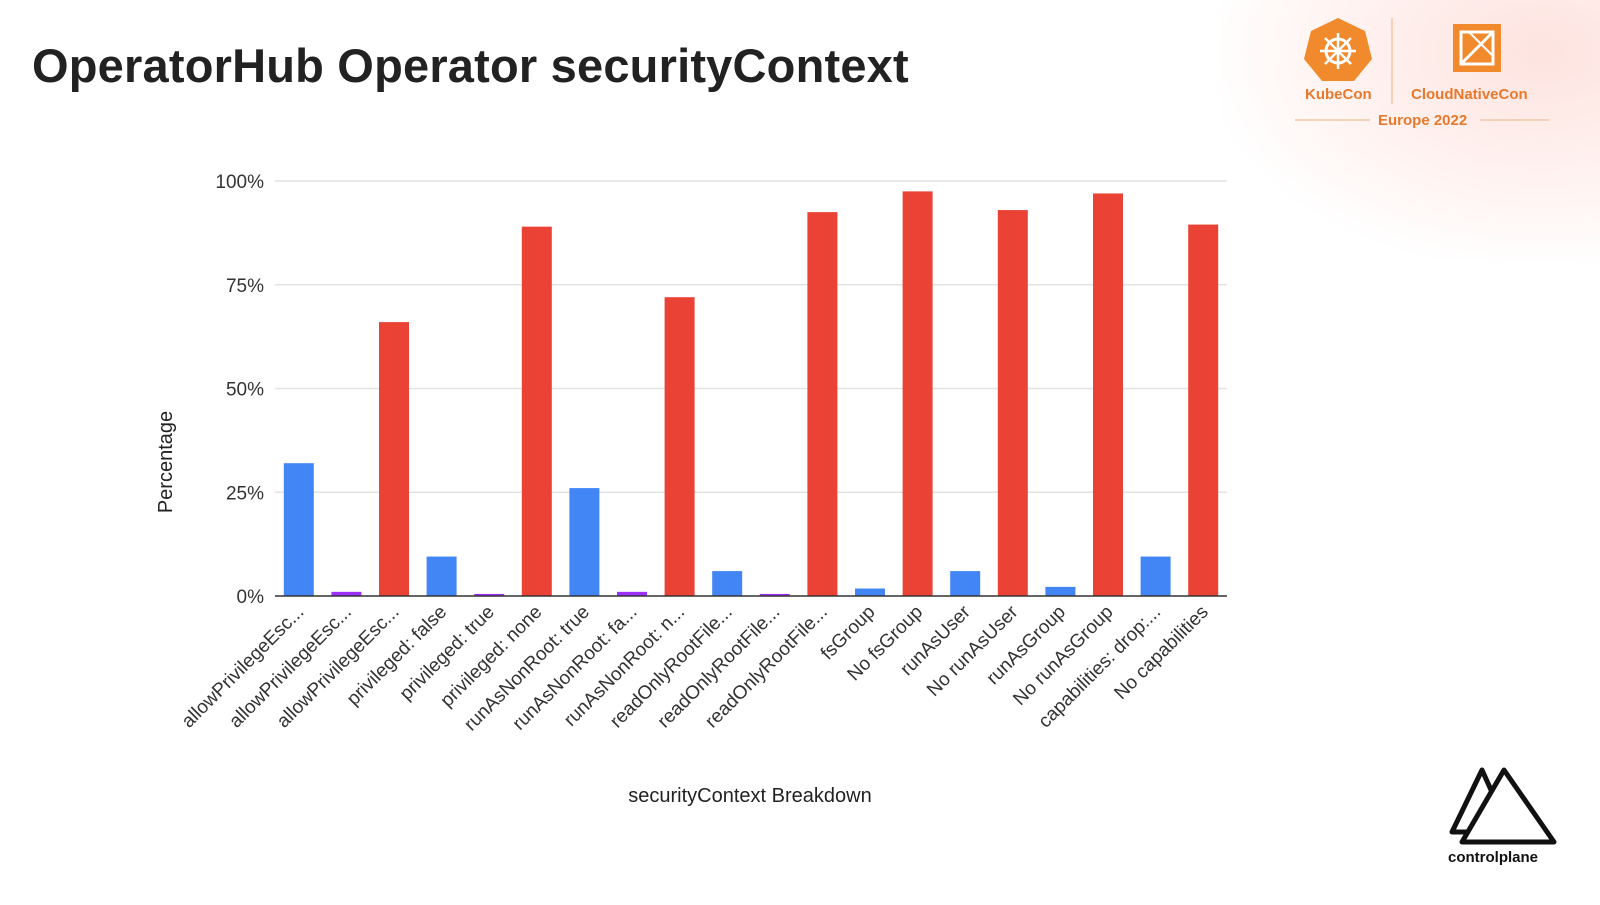  What do you see at coordinates (1469, 94) in the screenshot?
I see `cloudnativecon-name: CloudNativeCon` at bounding box center [1469, 94].